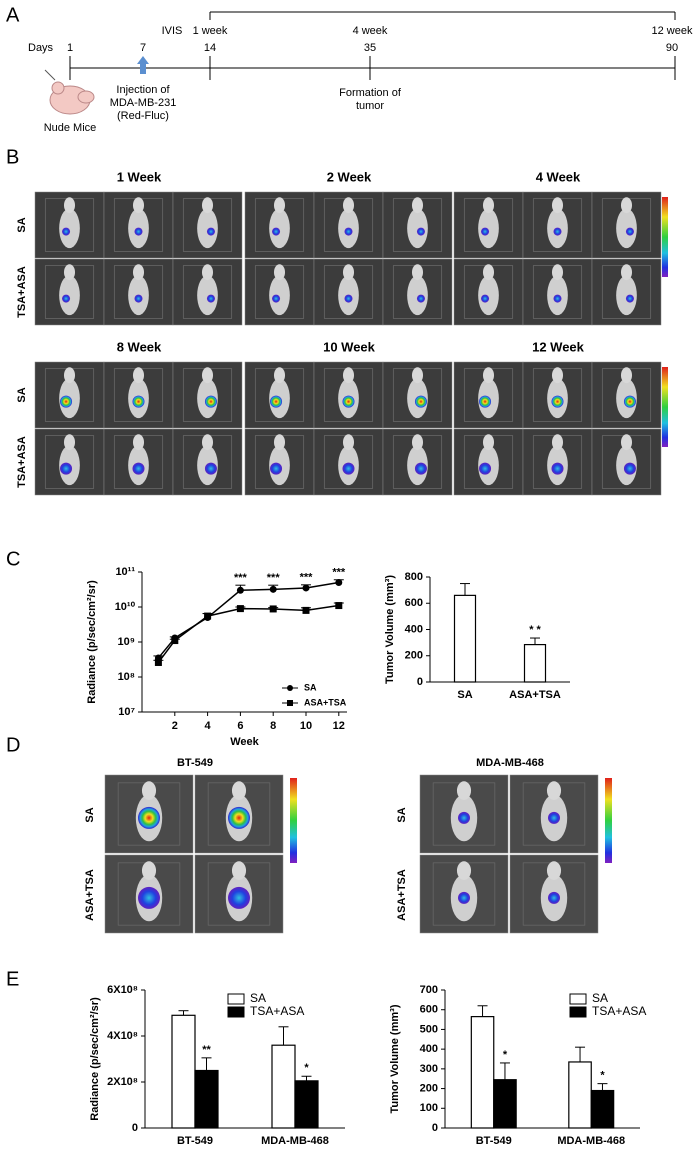 Image resolution: width=697 pixels, height=1150 pixels. What do you see at coordinates (395, 1058) in the screenshot?
I see `y-axis-label: Tumor Volume (mm³)` at bounding box center [395, 1058].